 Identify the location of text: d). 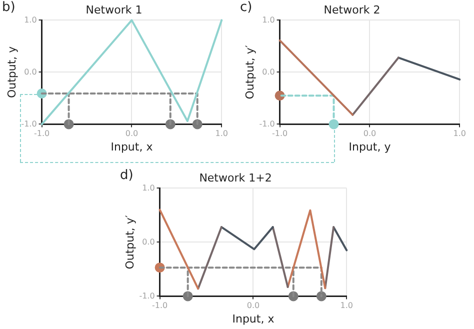
(127, 175).